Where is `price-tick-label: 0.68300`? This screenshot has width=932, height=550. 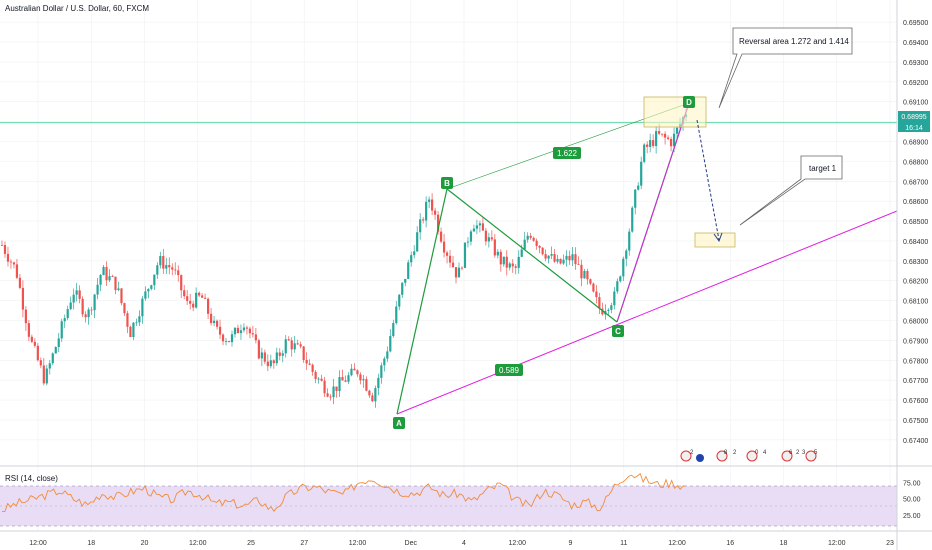
price-tick-label: 0.68300 is located at coordinates (915, 262).